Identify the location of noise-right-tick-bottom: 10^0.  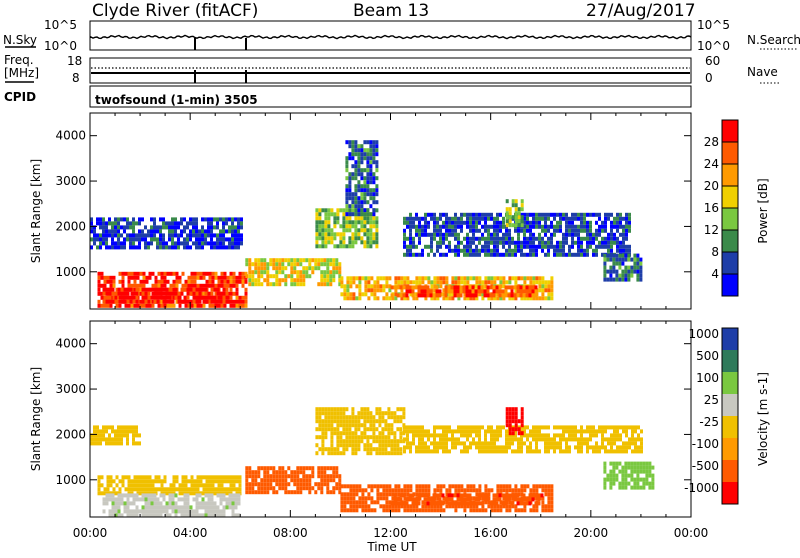
(713, 46).